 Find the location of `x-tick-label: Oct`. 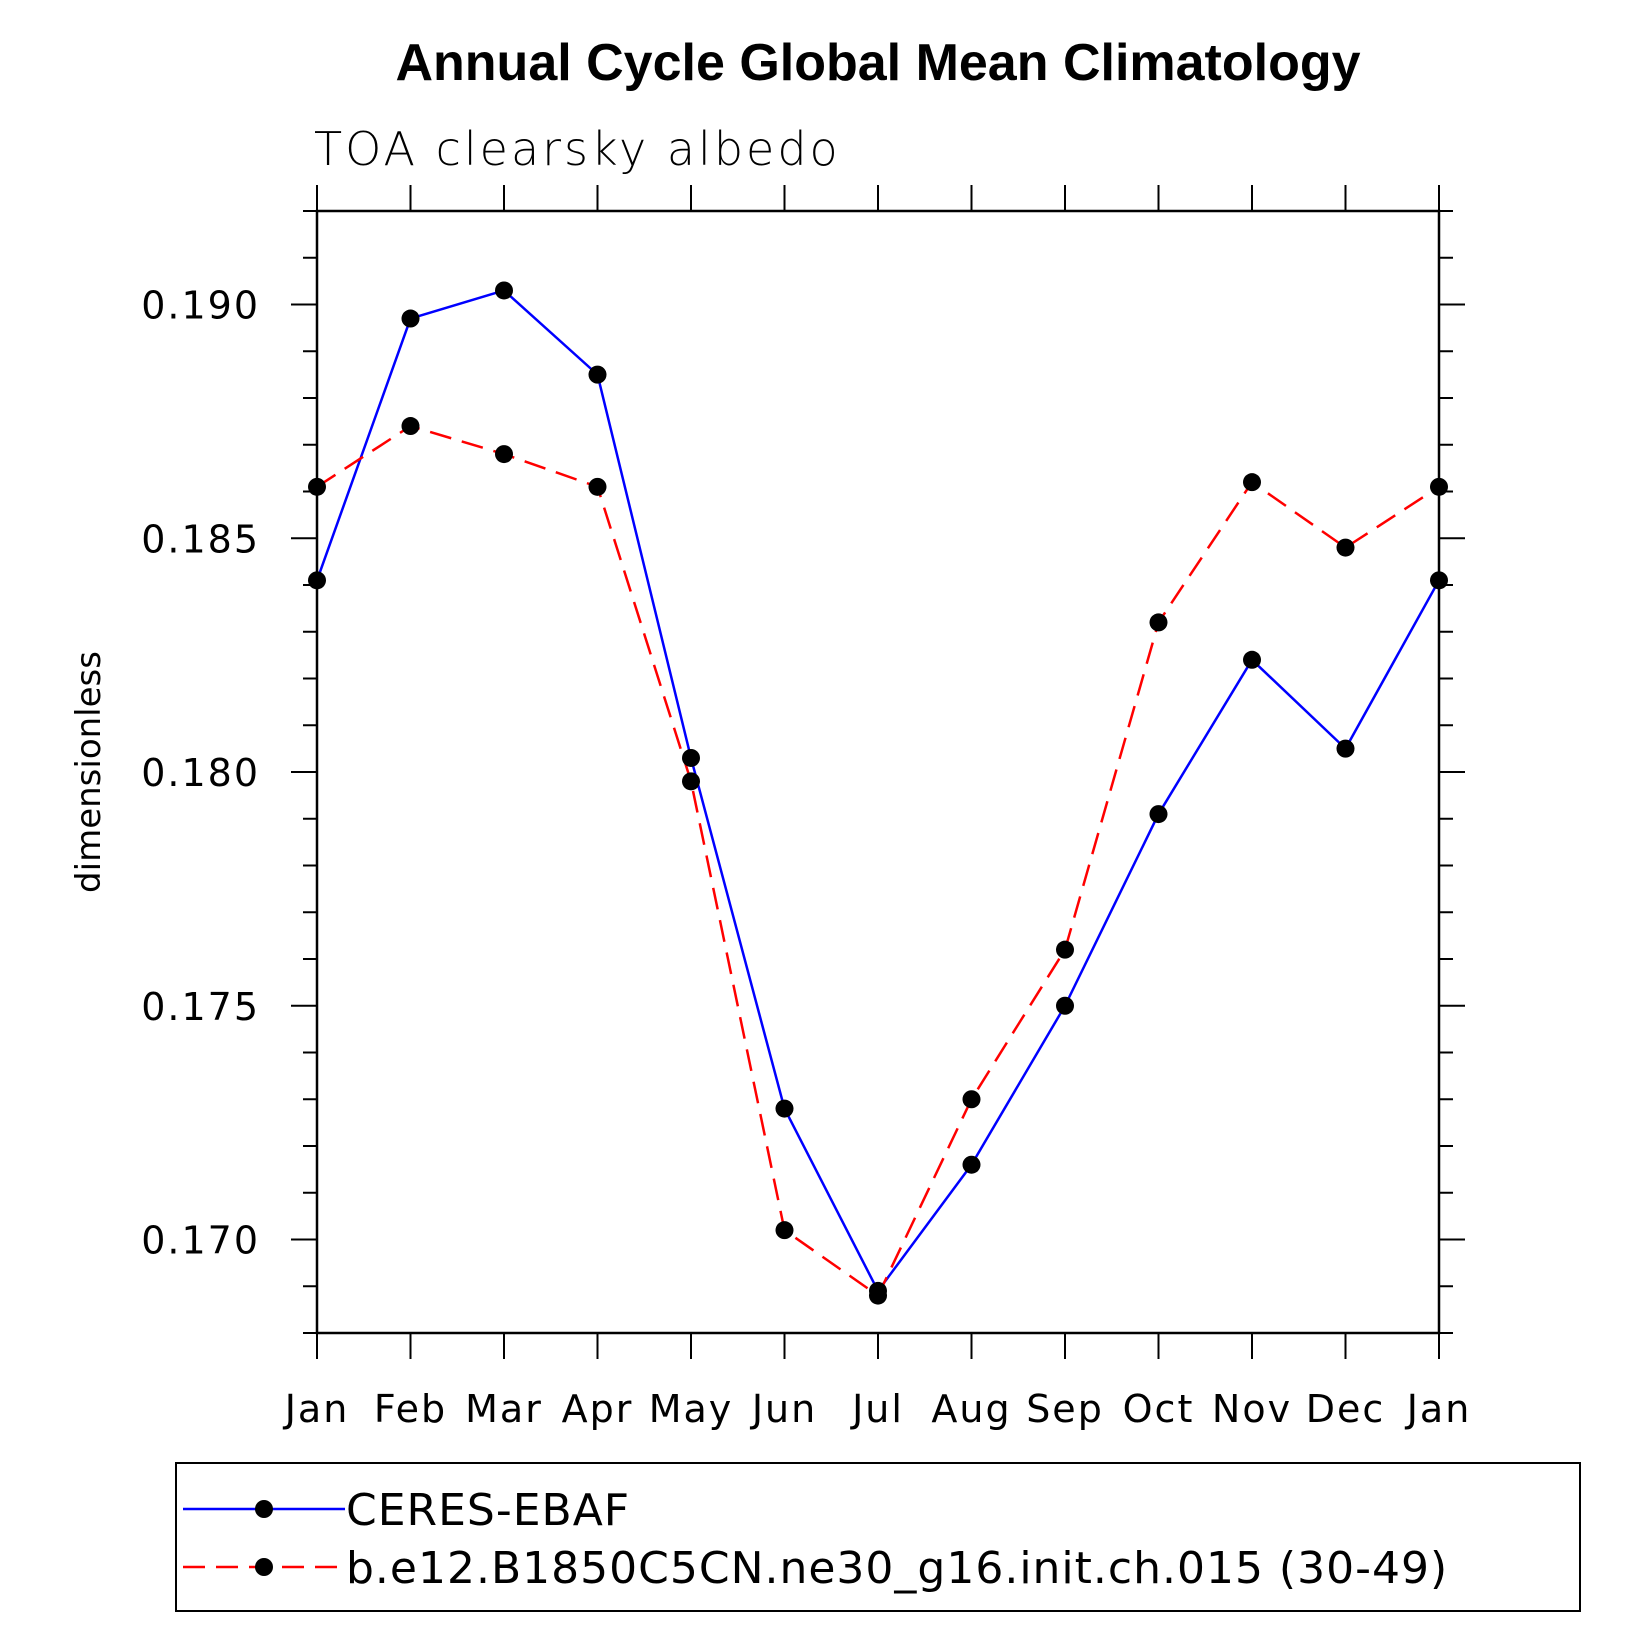

x-tick-label: Oct is located at coordinates (1159, 1409).